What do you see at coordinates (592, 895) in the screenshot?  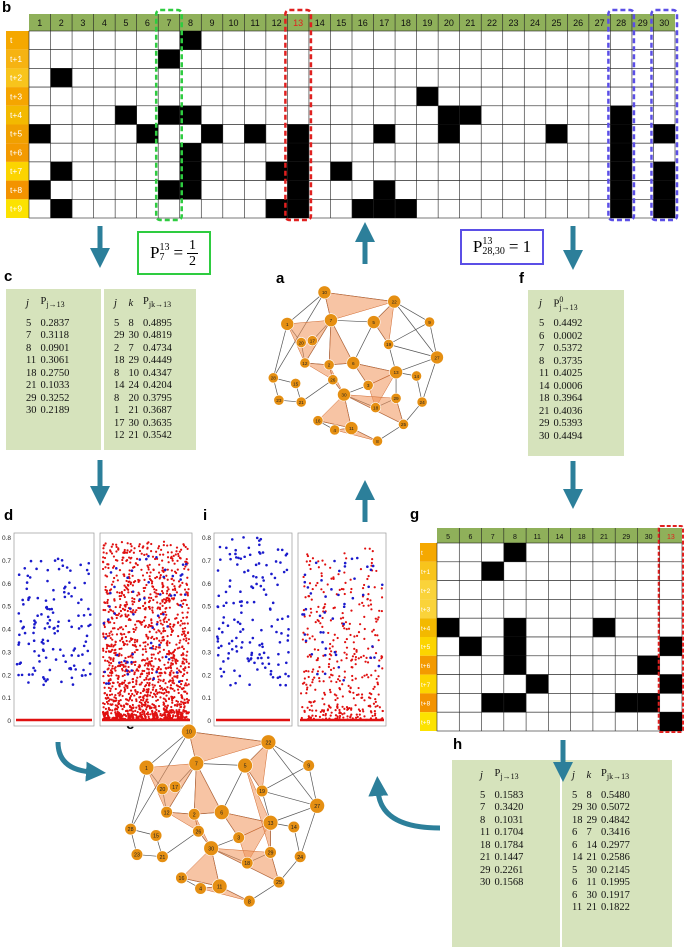 I see `table-cell: 30` at bounding box center [592, 895].